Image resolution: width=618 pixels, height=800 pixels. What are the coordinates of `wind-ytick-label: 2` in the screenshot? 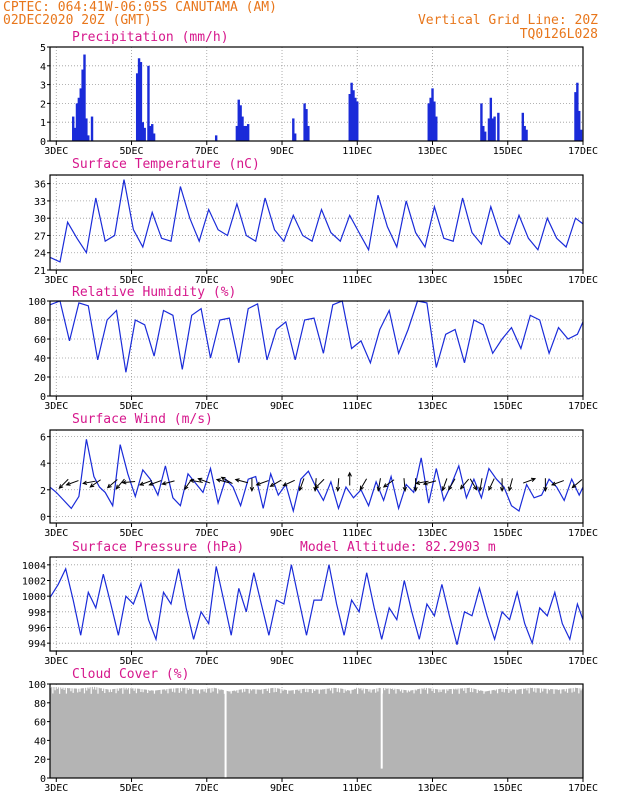 It's located at (43, 491).